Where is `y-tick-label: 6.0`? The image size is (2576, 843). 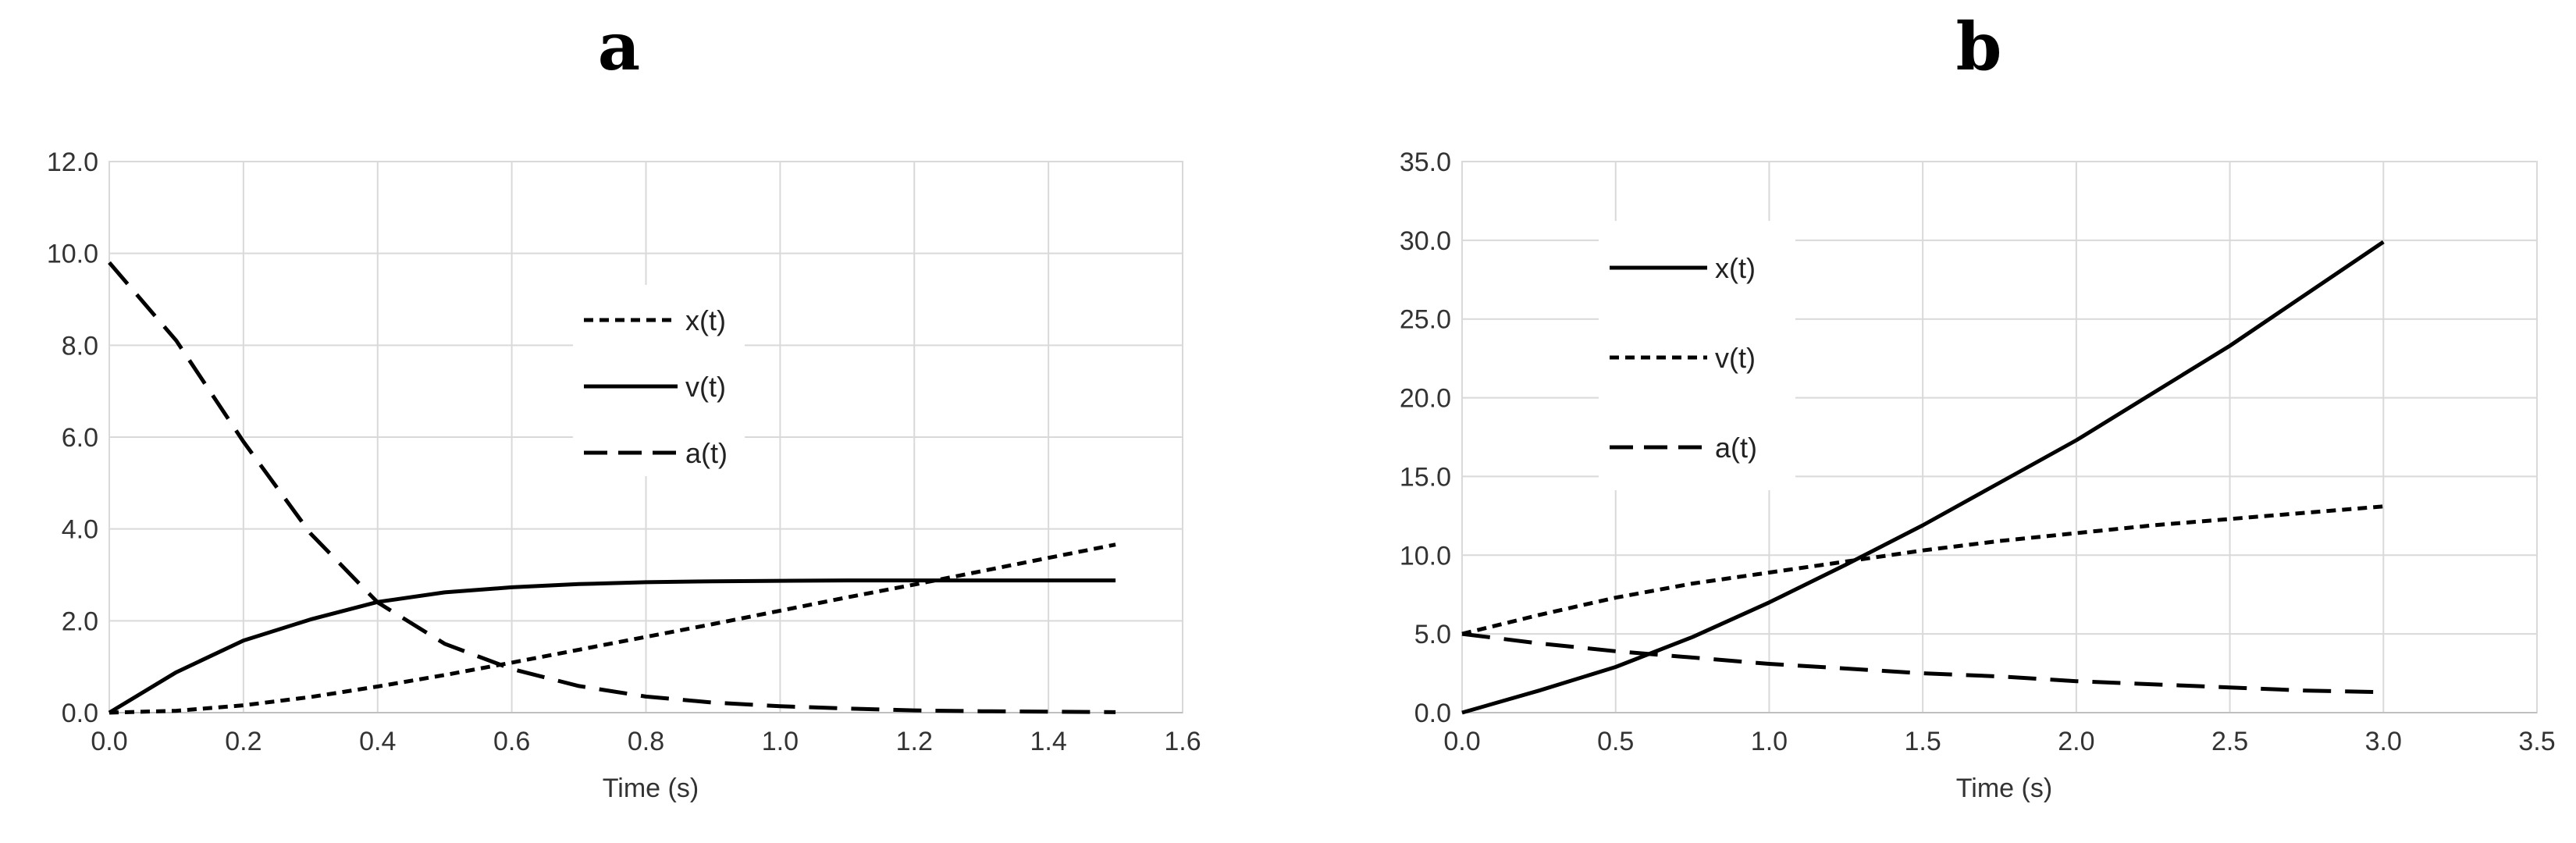 y-tick-label: 6.0 is located at coordinates (80, 438).